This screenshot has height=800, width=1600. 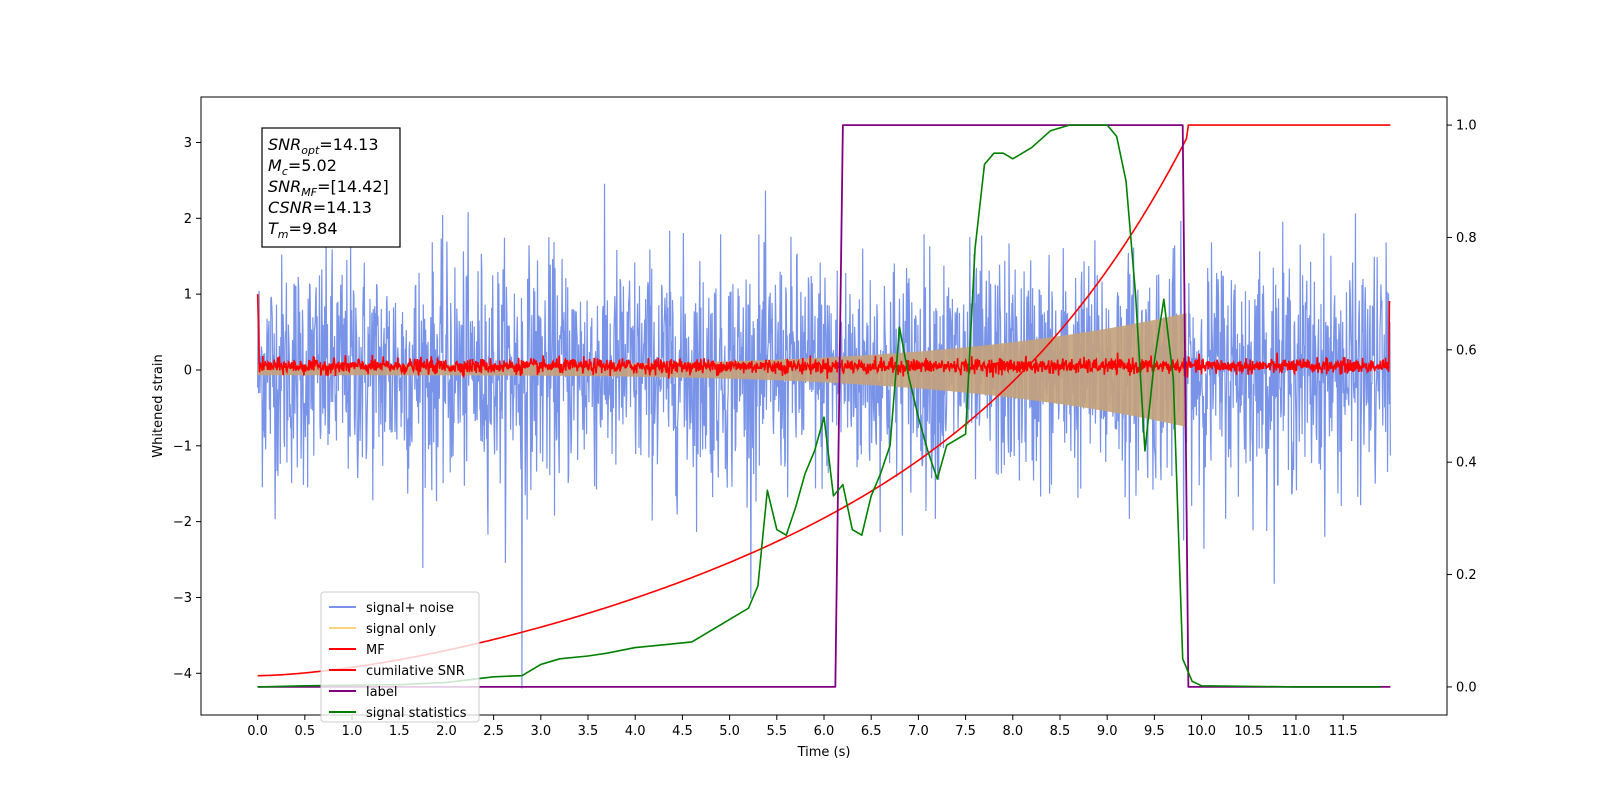 I want to click on y-tick-label-left: 1, so click(x=188, y=295).